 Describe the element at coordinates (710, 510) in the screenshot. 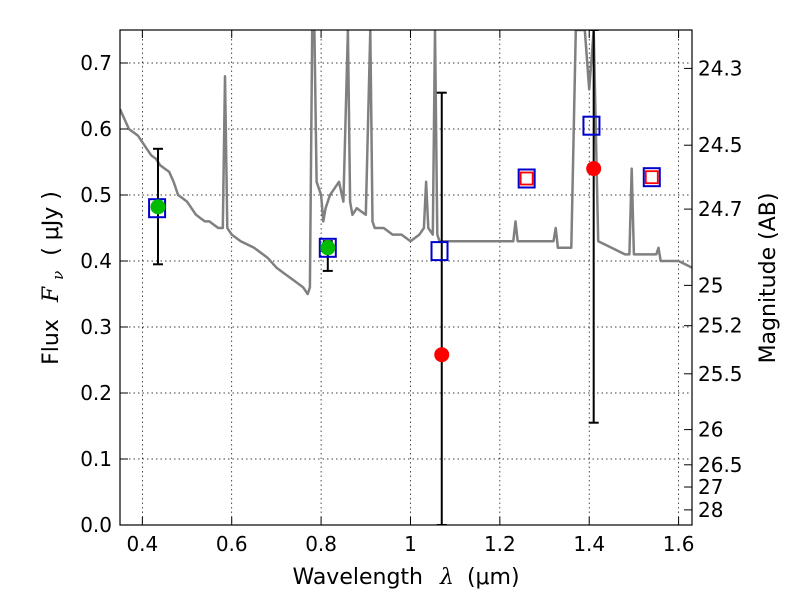

I see `y2-tick-label: 28` at that location.